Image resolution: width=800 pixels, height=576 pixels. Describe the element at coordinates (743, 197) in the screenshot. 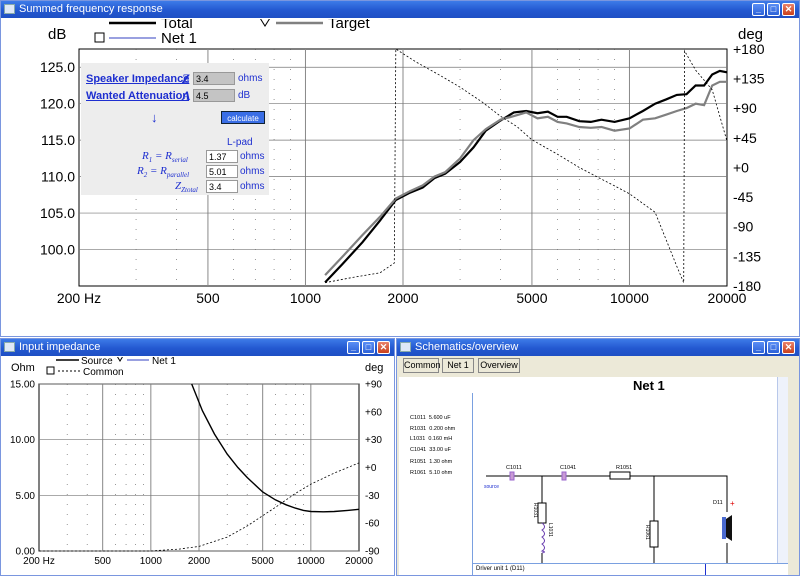

I see `y2-tick-label: -45` at that location.